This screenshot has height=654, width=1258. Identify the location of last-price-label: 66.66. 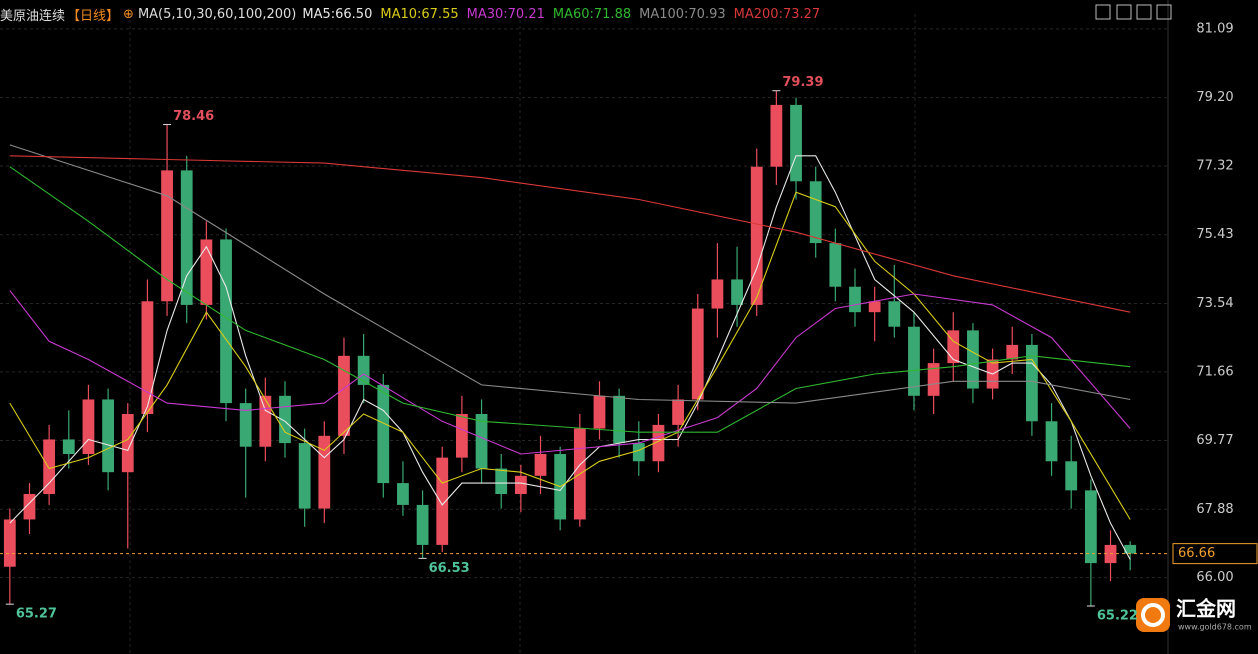
(1196, 553).